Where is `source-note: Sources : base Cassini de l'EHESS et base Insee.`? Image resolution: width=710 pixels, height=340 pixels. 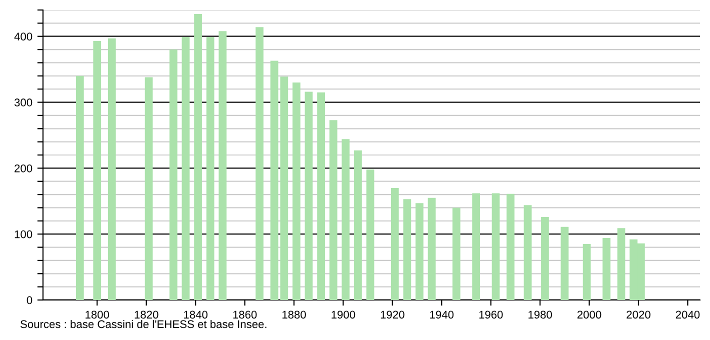
source-note: Sources : base Cassini de l'EHESS et base Insee. is located at coordinates (143, 324).